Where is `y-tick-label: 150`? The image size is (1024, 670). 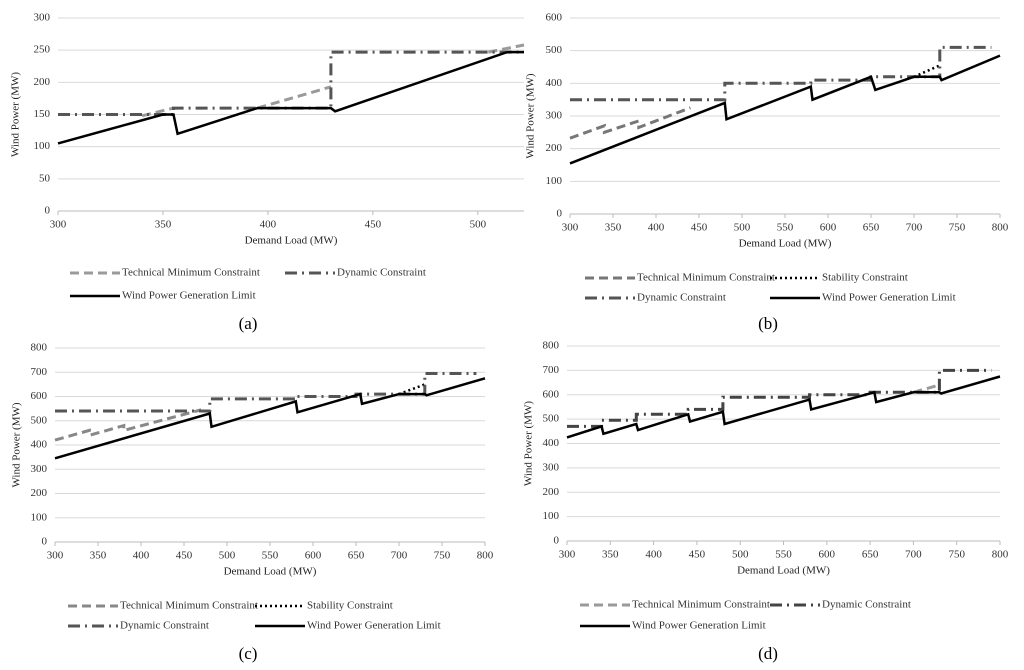
y-tick-label: 150 is located at coordinates (42, 114).